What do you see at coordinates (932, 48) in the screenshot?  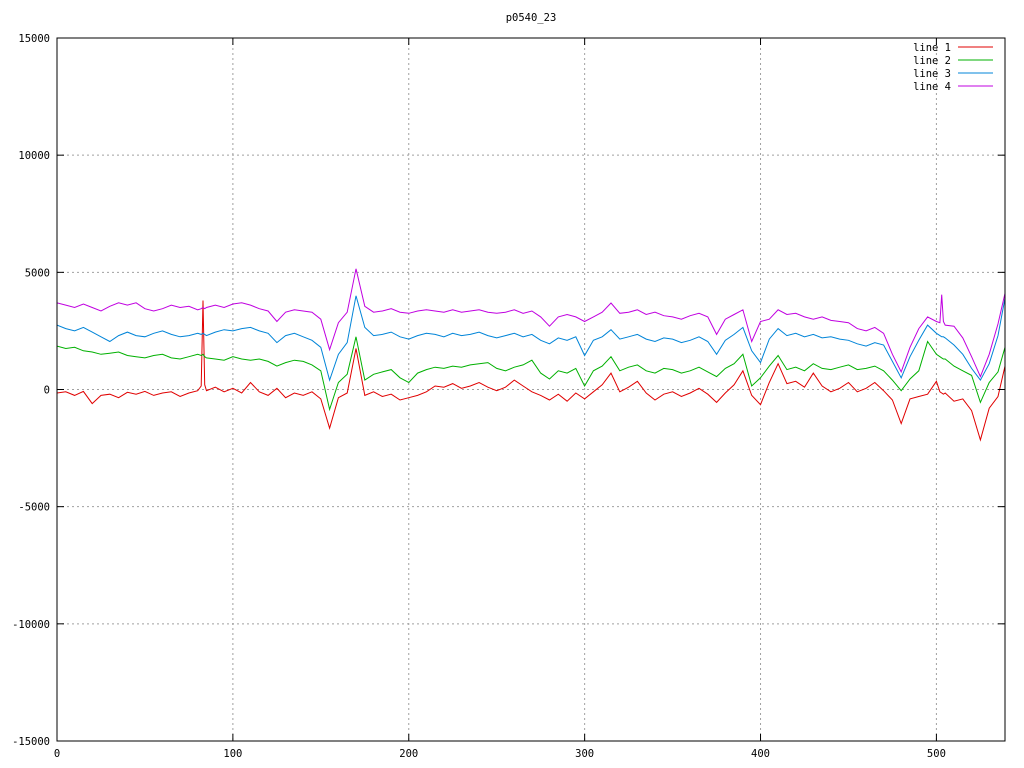 I see `legend-label: line 1` at bounding box center [932, 48].